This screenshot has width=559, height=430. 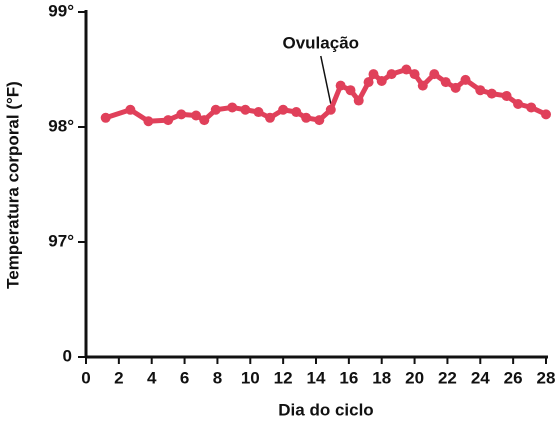 I want to click on x-tick-label: 0, so click(x=85, y=377).